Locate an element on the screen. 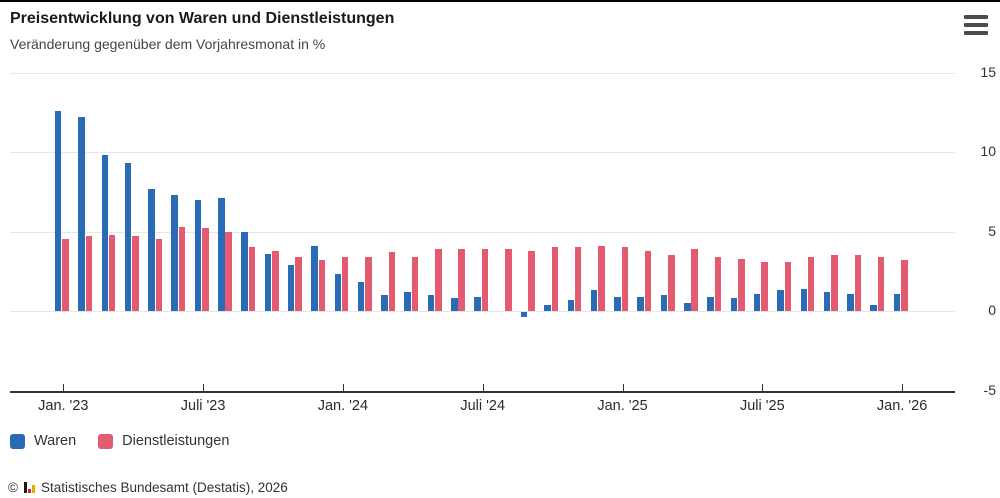 This screenshot has width=1000, height=498. dienstleistungen-color-swatch is located at coordinates (106, 441).